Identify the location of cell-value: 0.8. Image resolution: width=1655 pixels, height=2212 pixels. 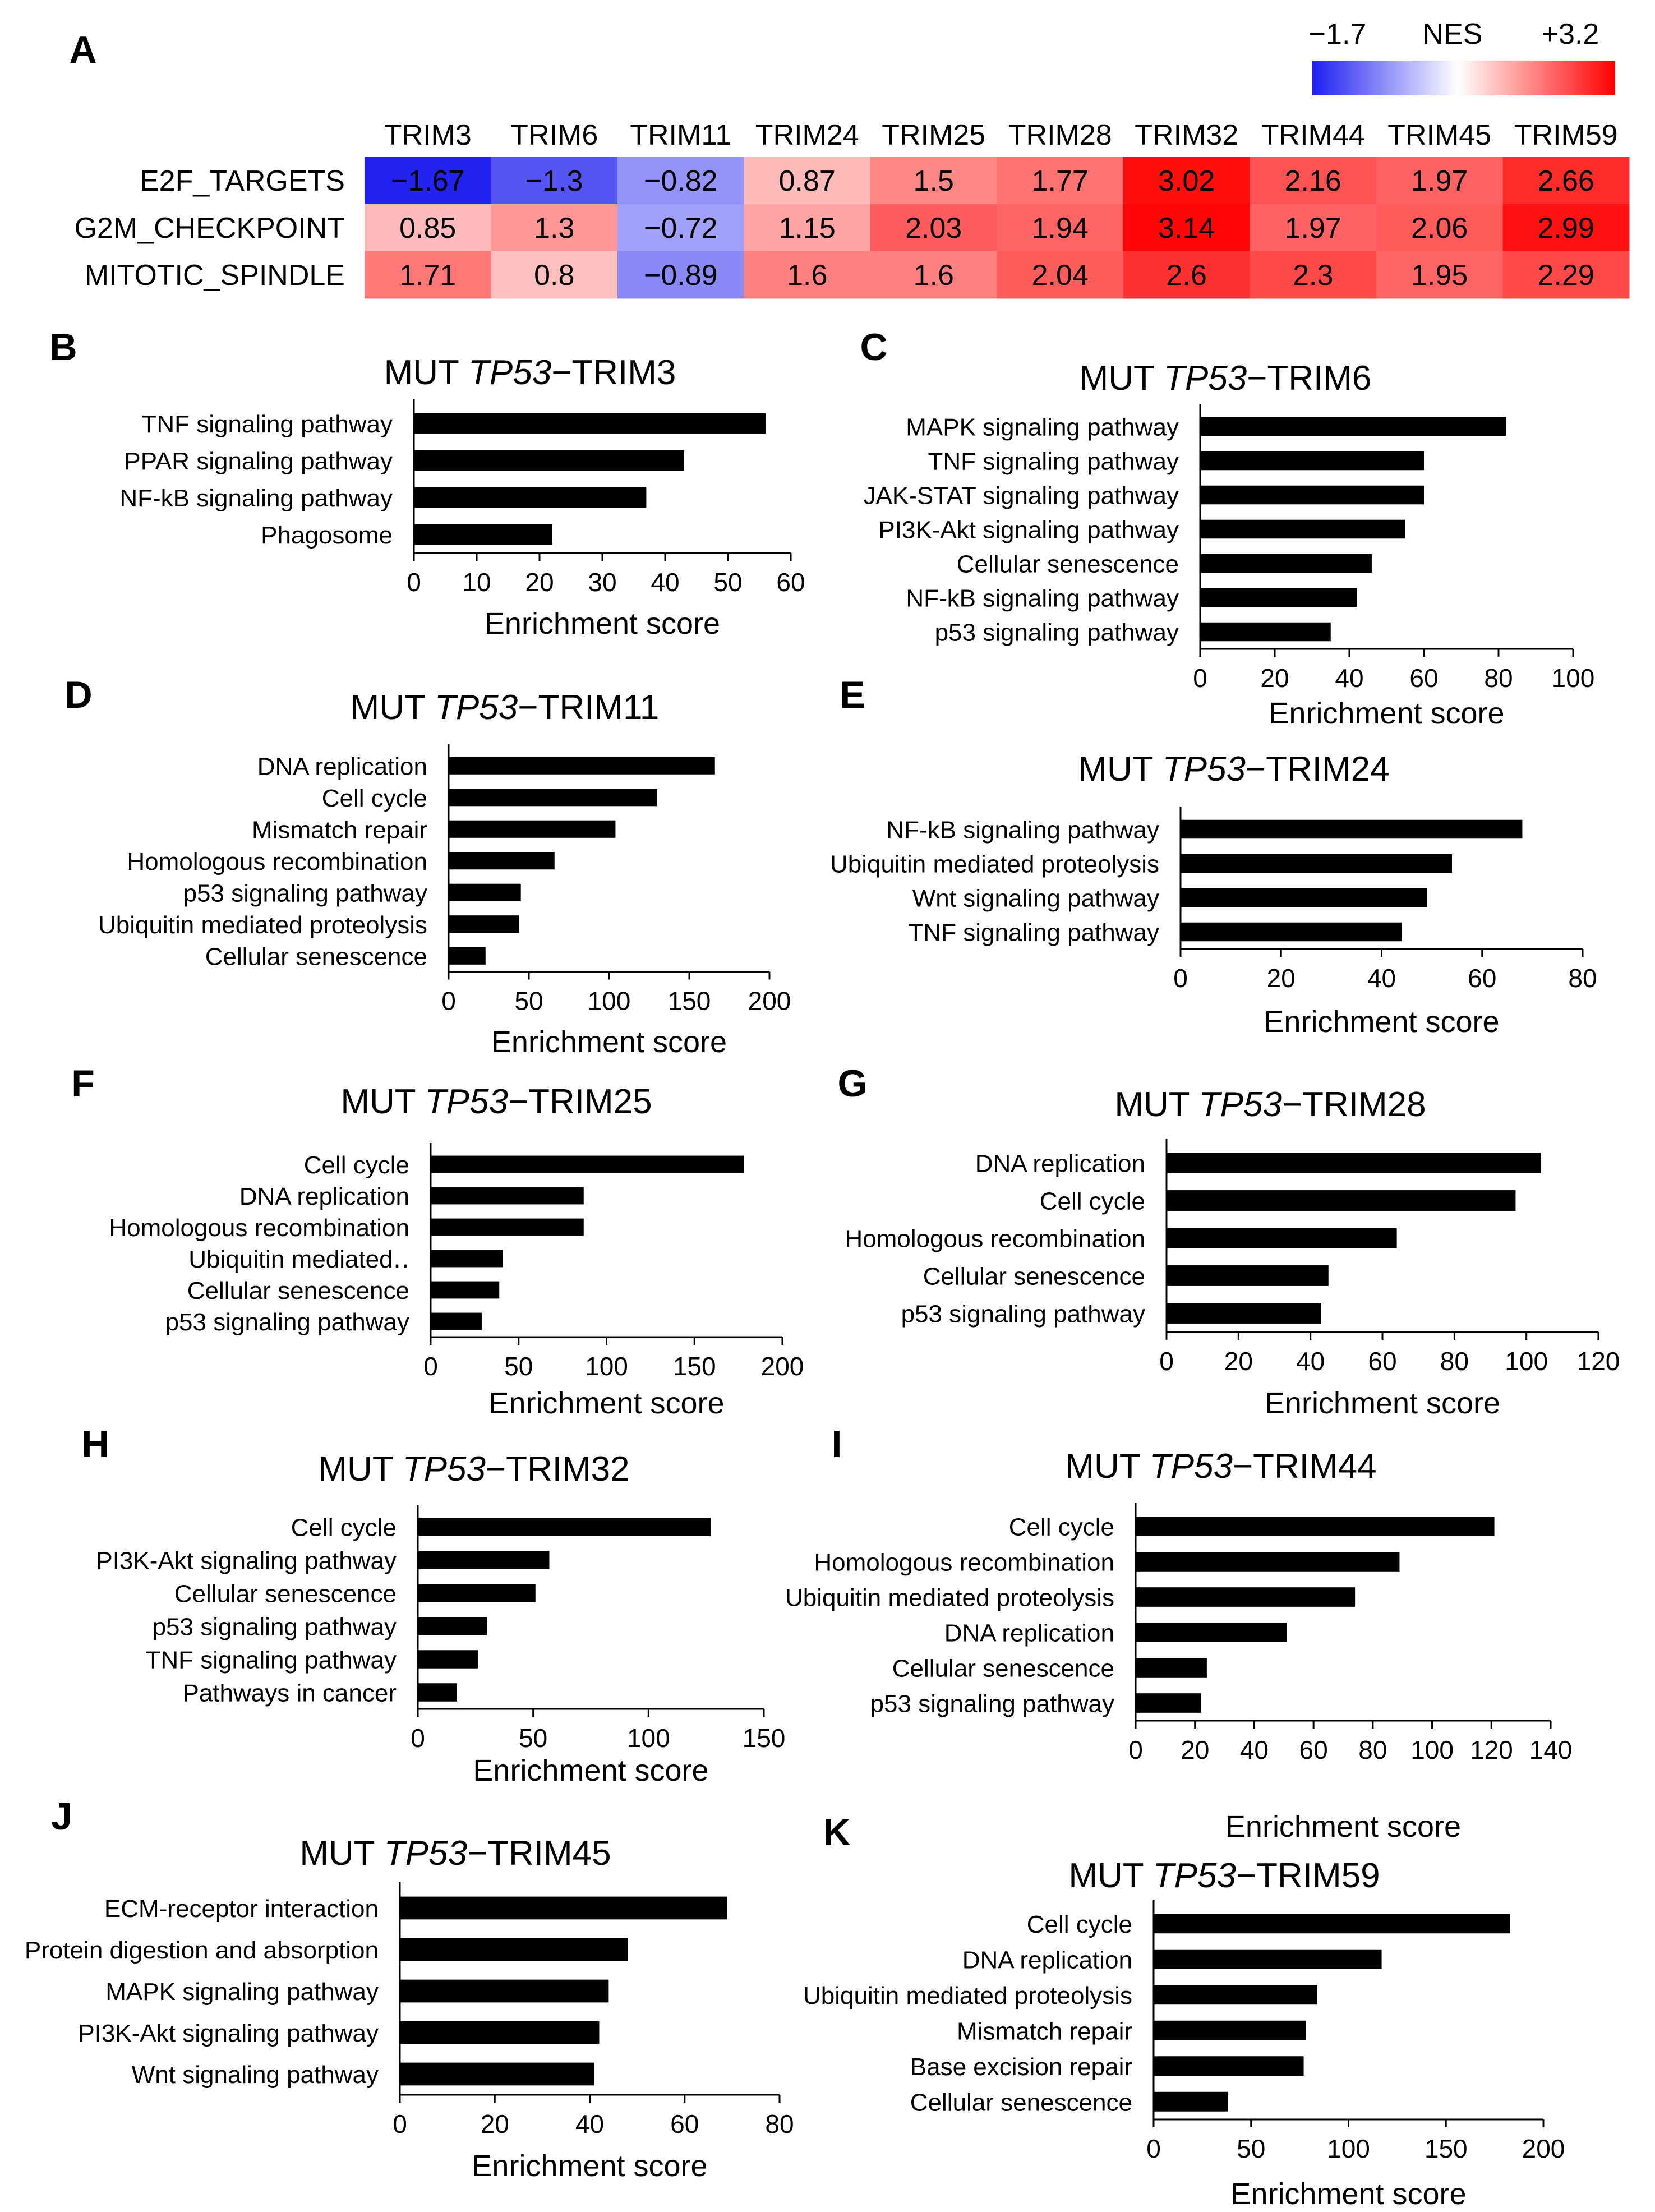
(554, 275).